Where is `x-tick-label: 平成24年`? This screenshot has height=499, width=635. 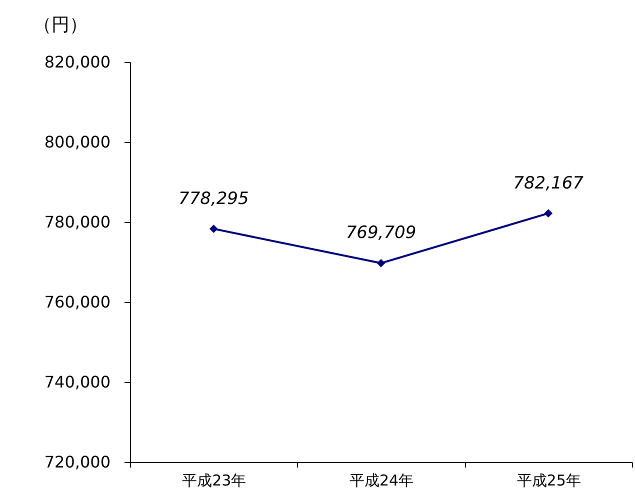 x-tick-label: 平成24年 is located at coordinates (381, 481).